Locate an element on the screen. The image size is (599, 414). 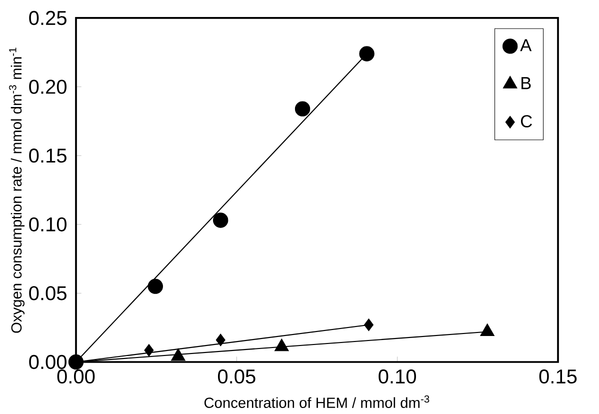
legend-label: C is located at coordinates (526, 121).